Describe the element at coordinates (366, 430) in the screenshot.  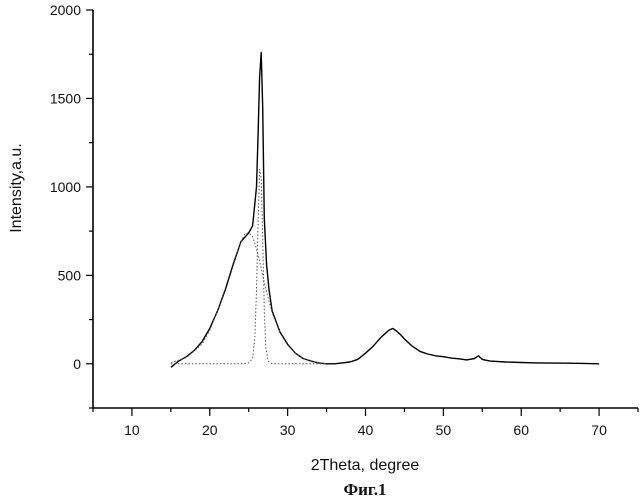
I see `x-tick-label: 40` at that location.